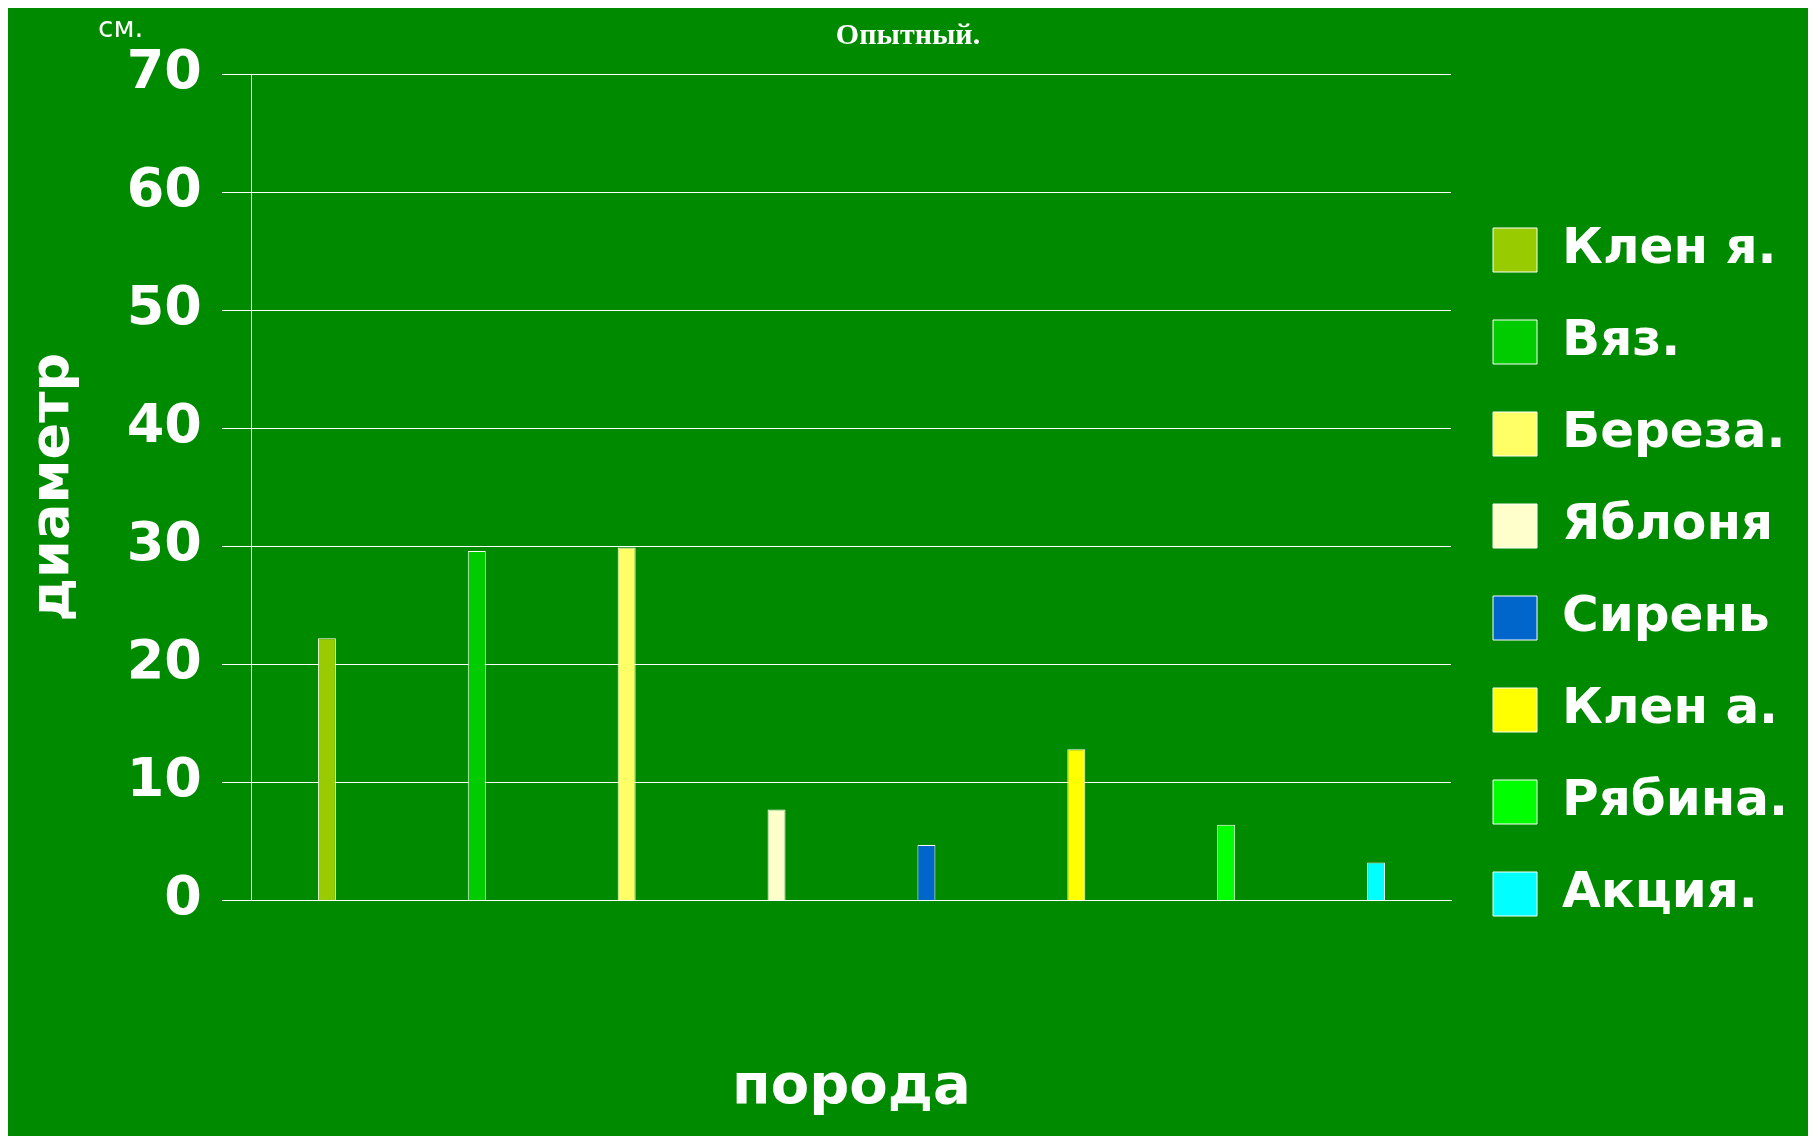  I want to click on y-tick-label: 30, so click(164, 542).